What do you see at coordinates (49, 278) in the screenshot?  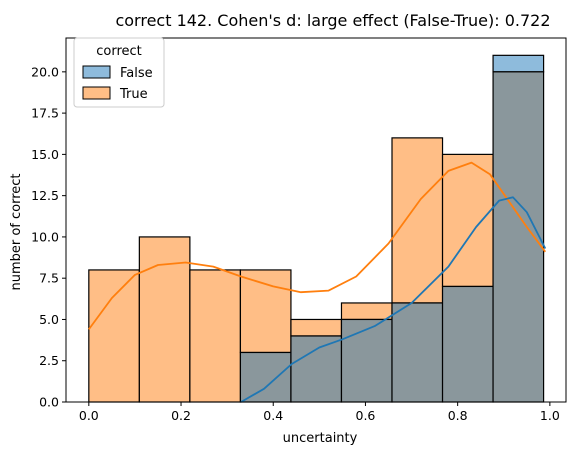 I see `y-tick-label: 7.5` at bounding box center [49, 278].